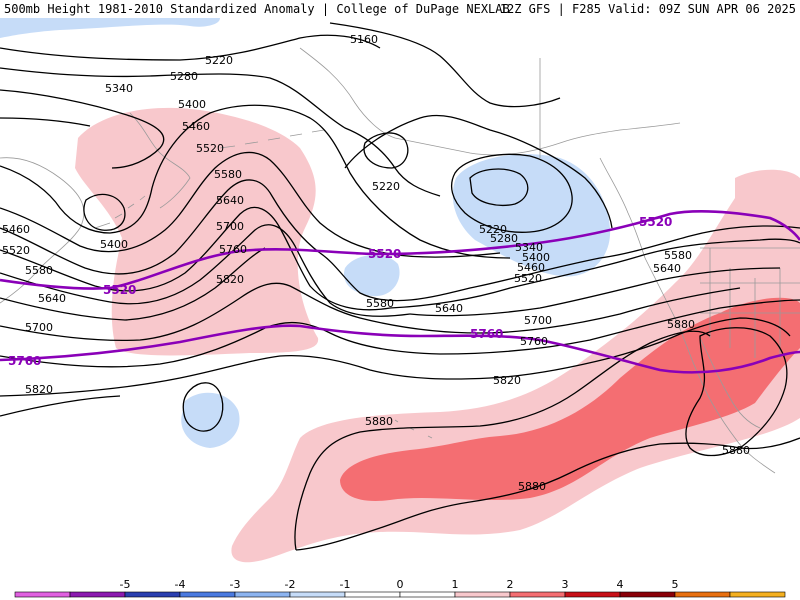  I want to click on kamchatka-coastline, so click(160, 160).